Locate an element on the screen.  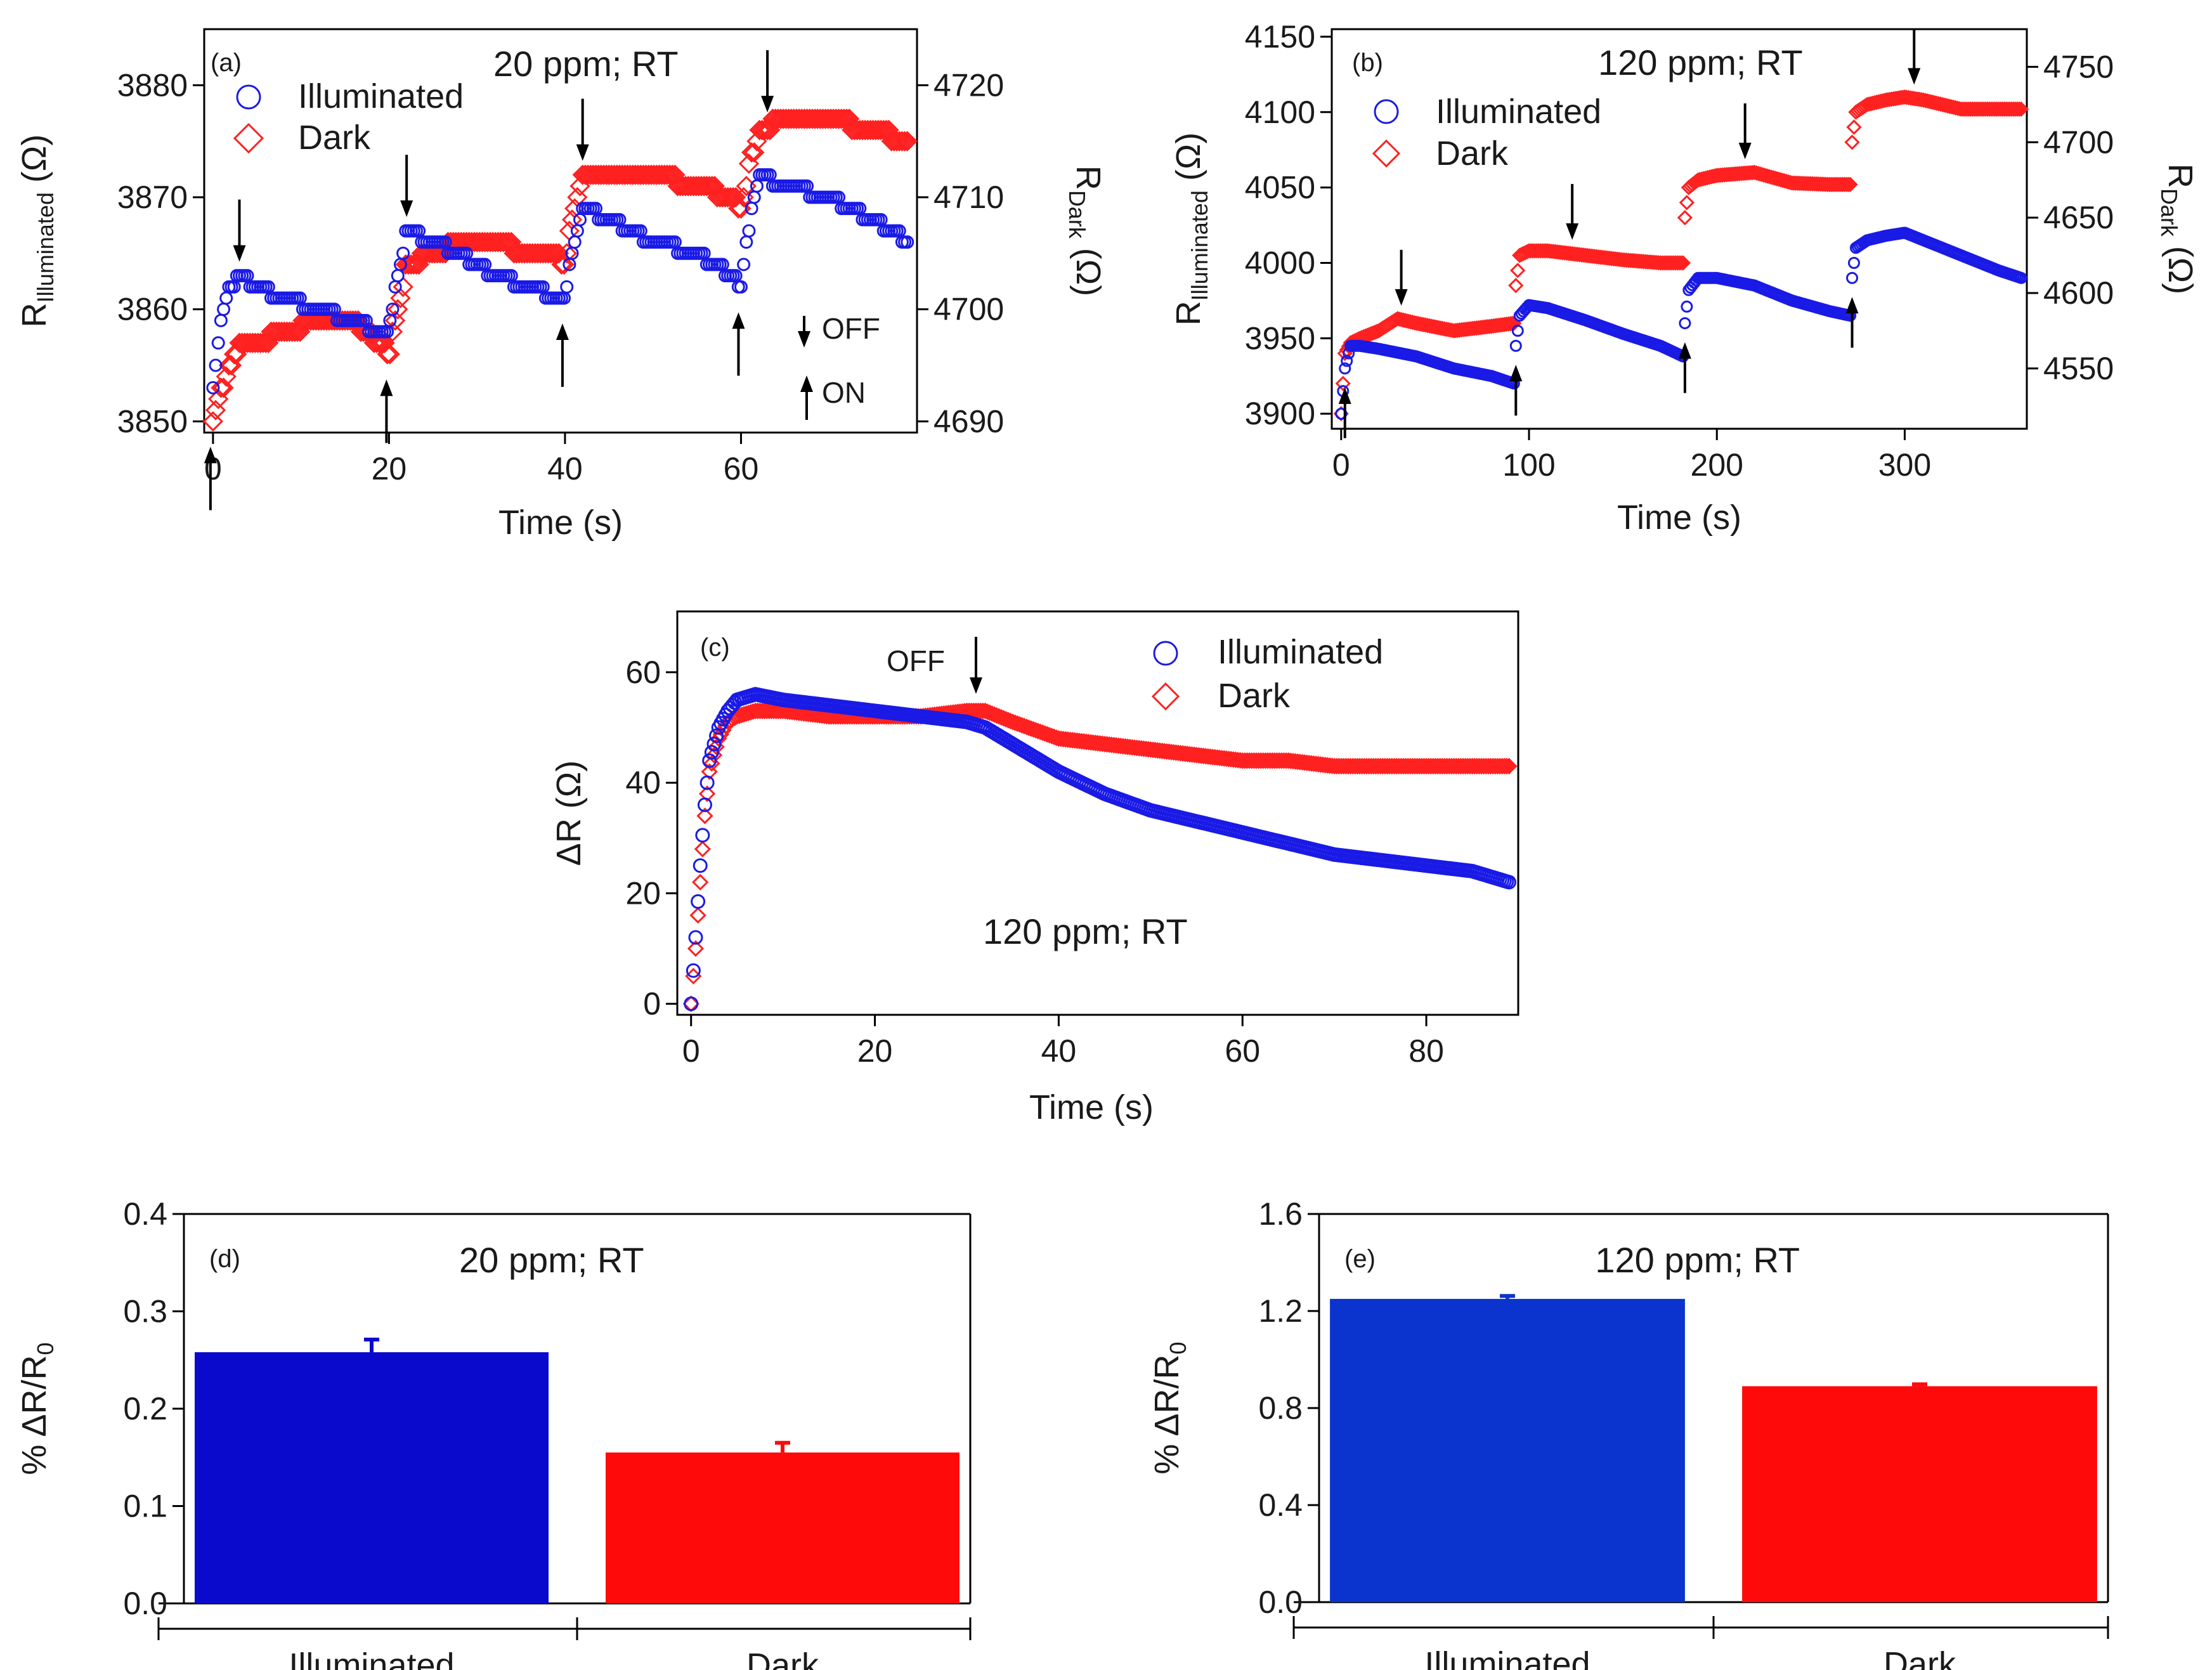
chart-b-panel-label: (b) is located at coordinates (1367, 63).